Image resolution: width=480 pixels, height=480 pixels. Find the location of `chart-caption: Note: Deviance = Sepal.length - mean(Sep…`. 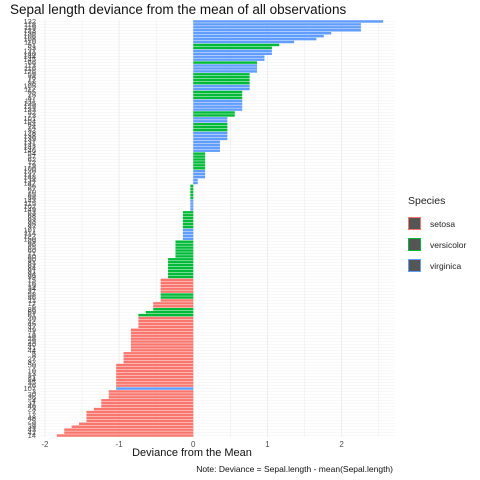

chart-caption: Note: Deviance = Sepal.length - mean(Sep… is located at coordinates (294, 469).